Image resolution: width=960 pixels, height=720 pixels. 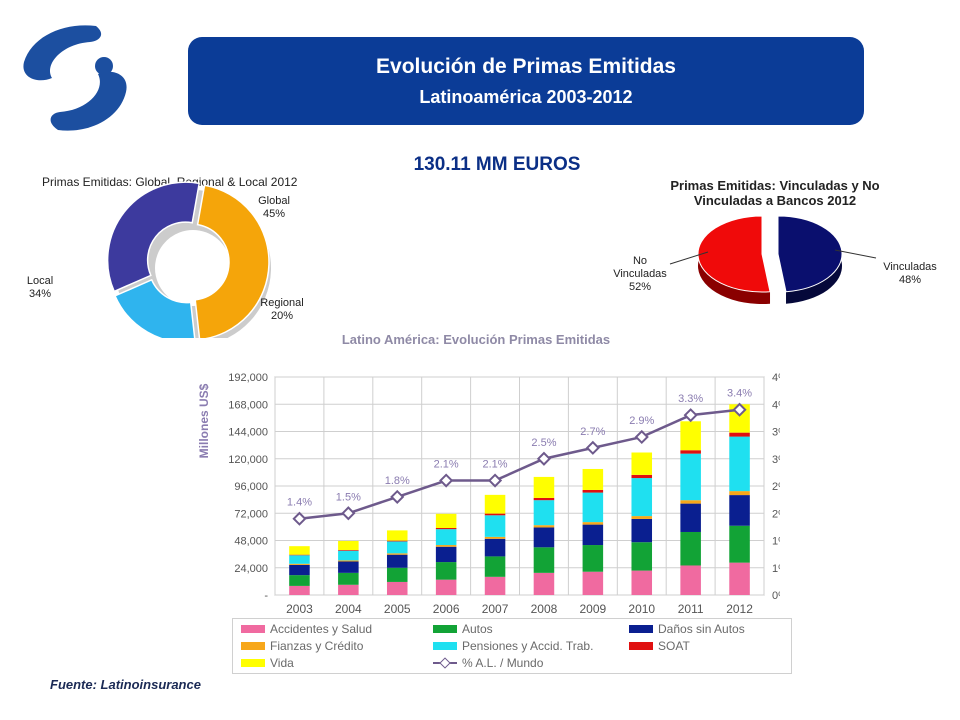 I want to click on trend-label-2012: 3.4%, so click(x=739, y=394).